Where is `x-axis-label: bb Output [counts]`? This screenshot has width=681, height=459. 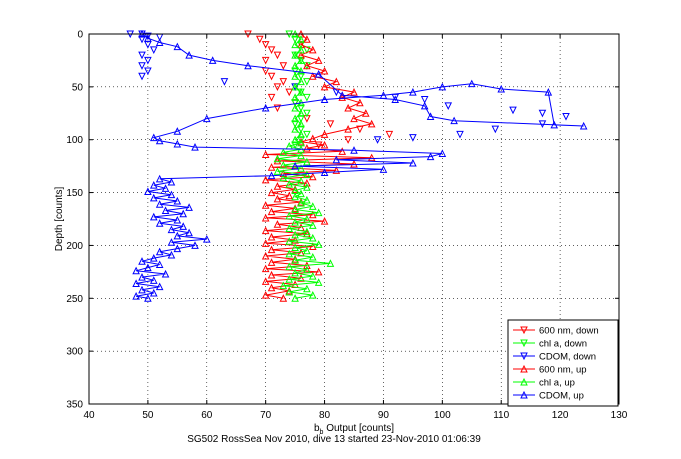 x-axis-label: bb Output [counts] is located at coordinates (354, 429).